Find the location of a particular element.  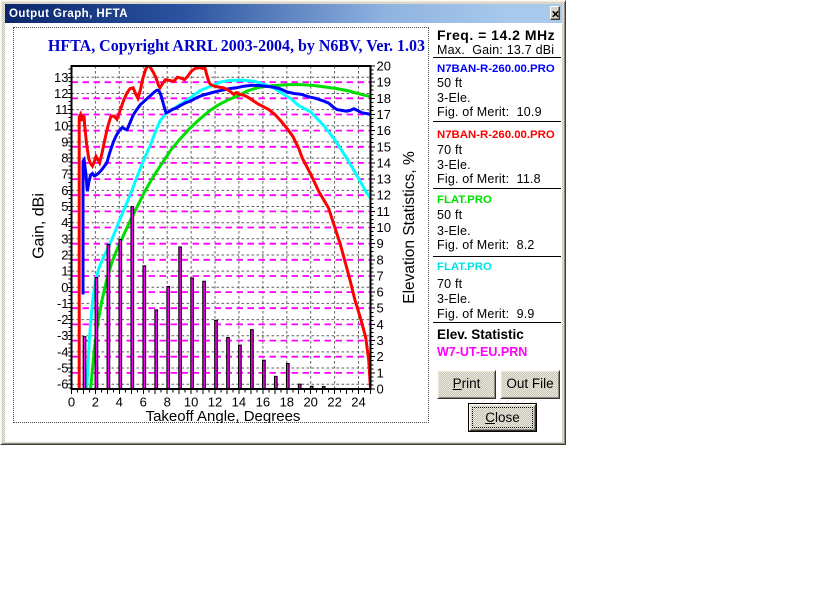

svg-text: -6 is located at coordinates (63, 384).